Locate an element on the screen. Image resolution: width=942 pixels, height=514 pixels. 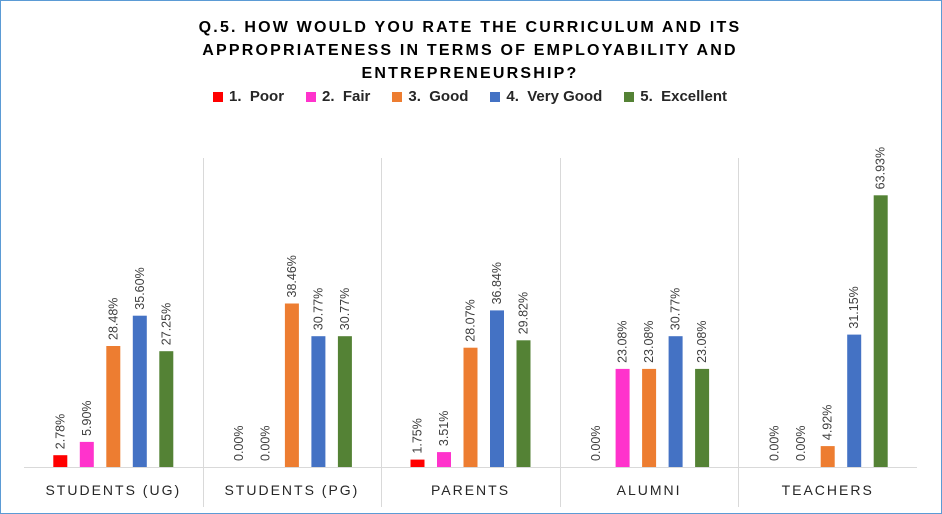
data-label-students-pg-2-fair: 0.00% is located at coordinates (265, 443).